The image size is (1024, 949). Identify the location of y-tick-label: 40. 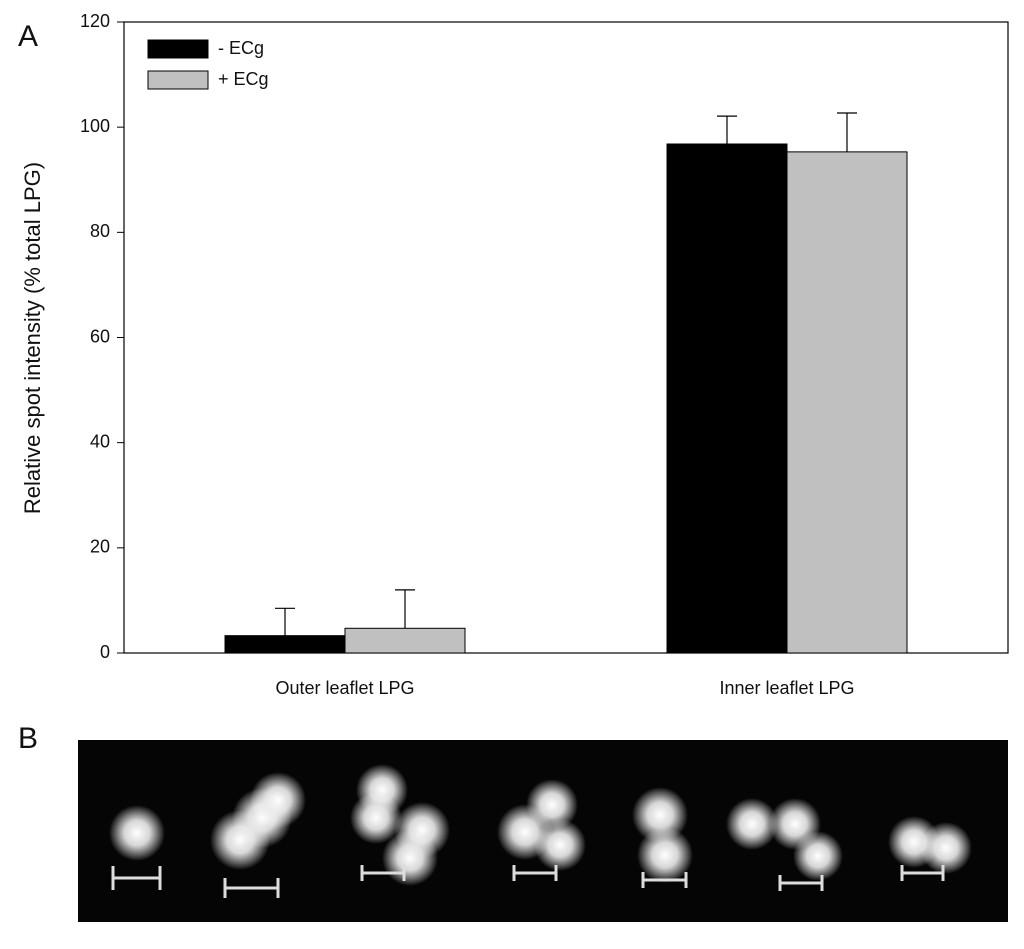
(100, 441).